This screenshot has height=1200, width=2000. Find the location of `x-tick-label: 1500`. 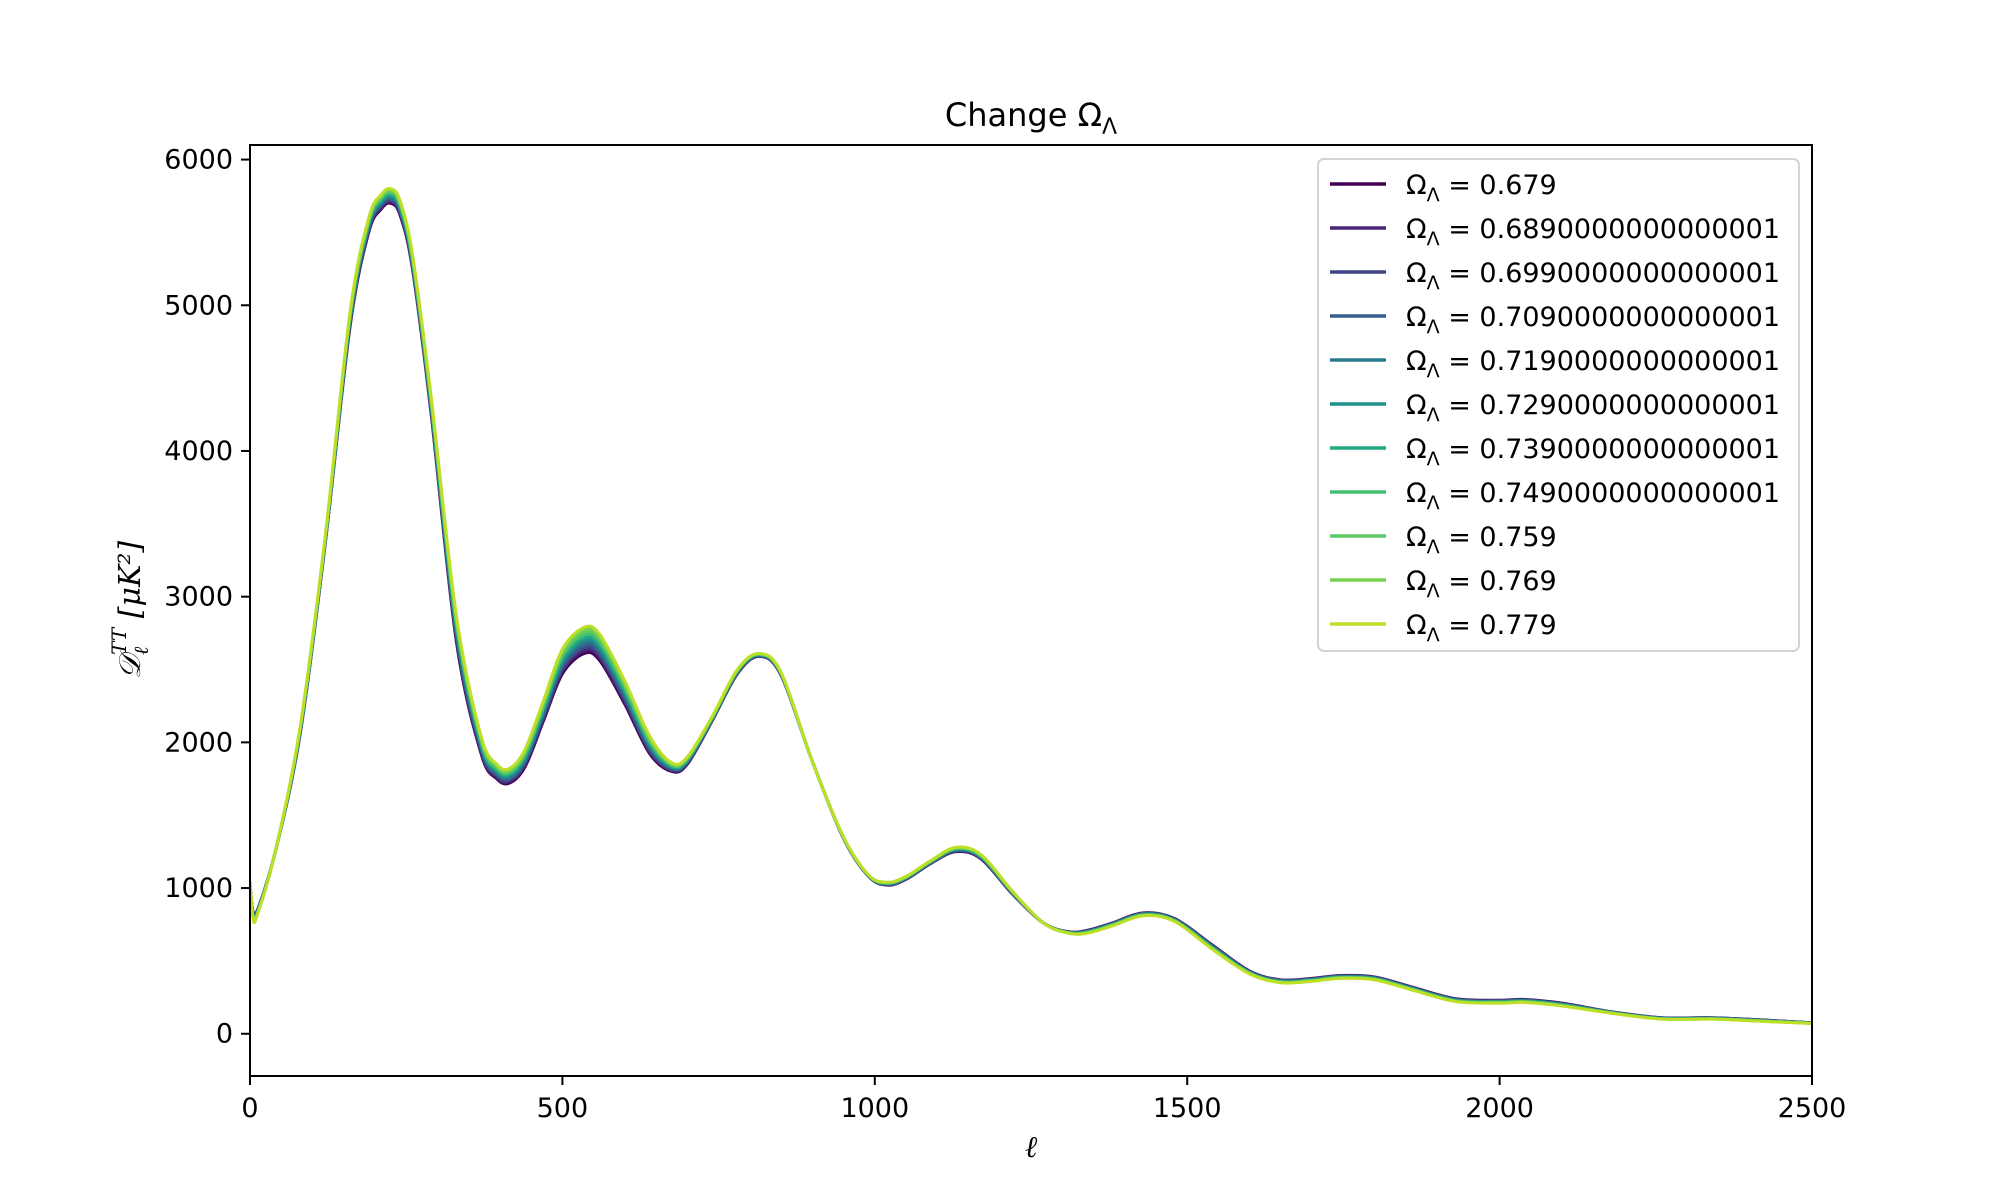

x-tick-label: 1500 is located at coordinates (1187, 1108).